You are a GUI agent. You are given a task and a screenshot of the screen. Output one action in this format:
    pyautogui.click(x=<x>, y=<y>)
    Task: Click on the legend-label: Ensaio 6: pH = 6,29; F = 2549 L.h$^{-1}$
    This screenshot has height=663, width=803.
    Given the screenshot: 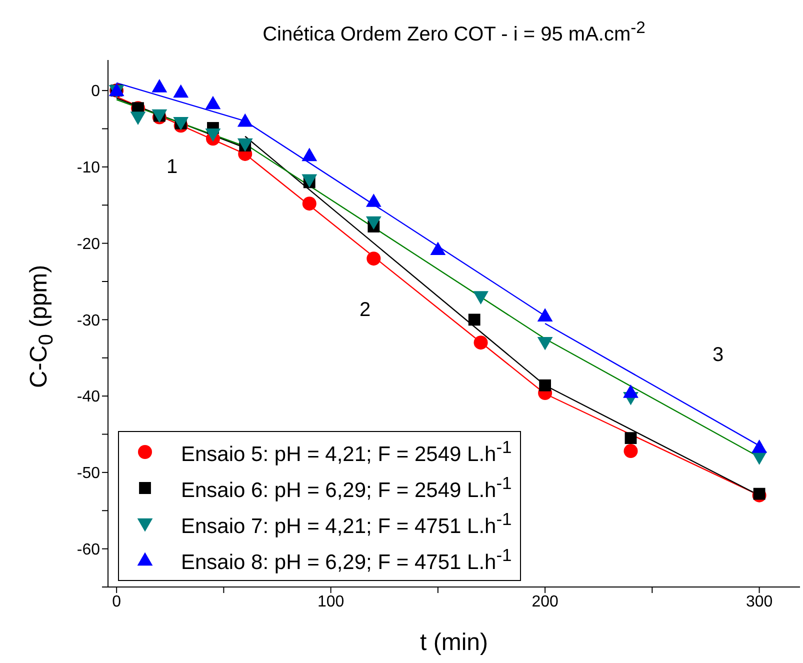 What is the action you would take?
    pyautogui.click(x=346, y=488)
    